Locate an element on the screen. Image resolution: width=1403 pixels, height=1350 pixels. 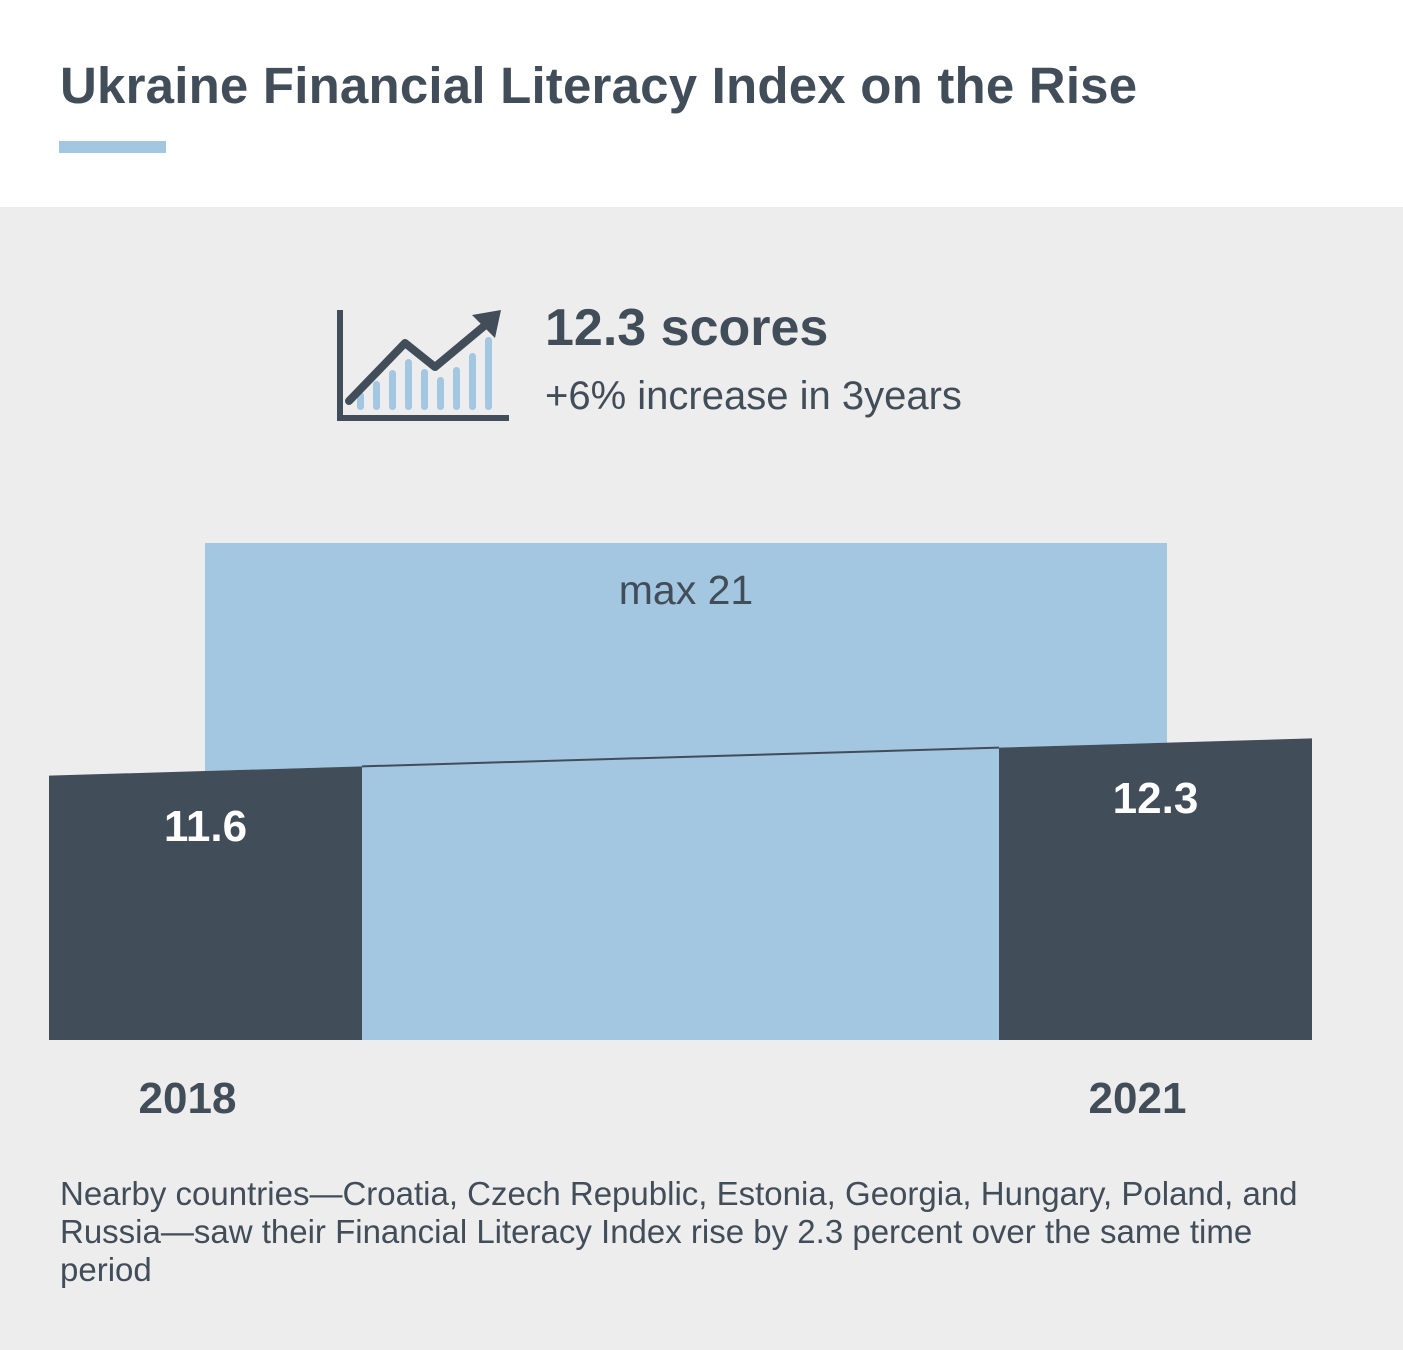
trend-line is located at coordinates (680, 757).